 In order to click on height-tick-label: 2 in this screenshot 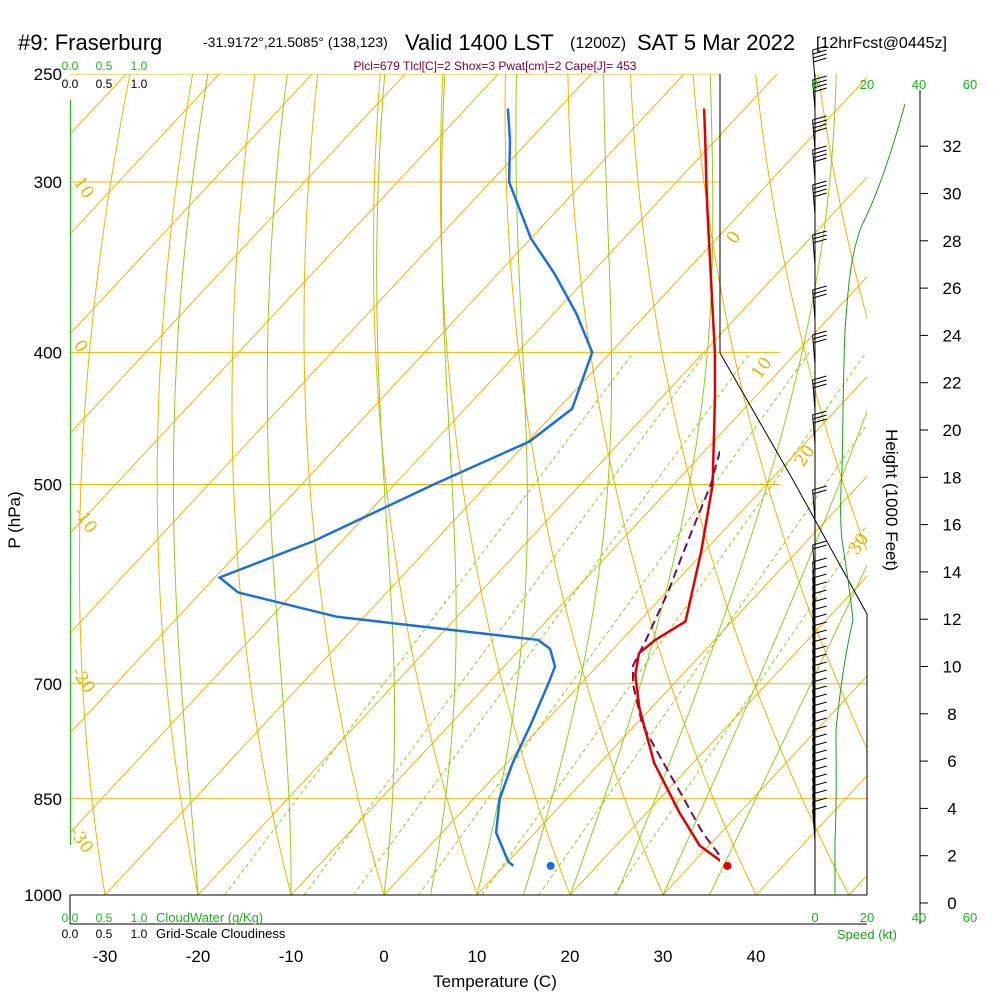, I will do `click(951, 856)`.